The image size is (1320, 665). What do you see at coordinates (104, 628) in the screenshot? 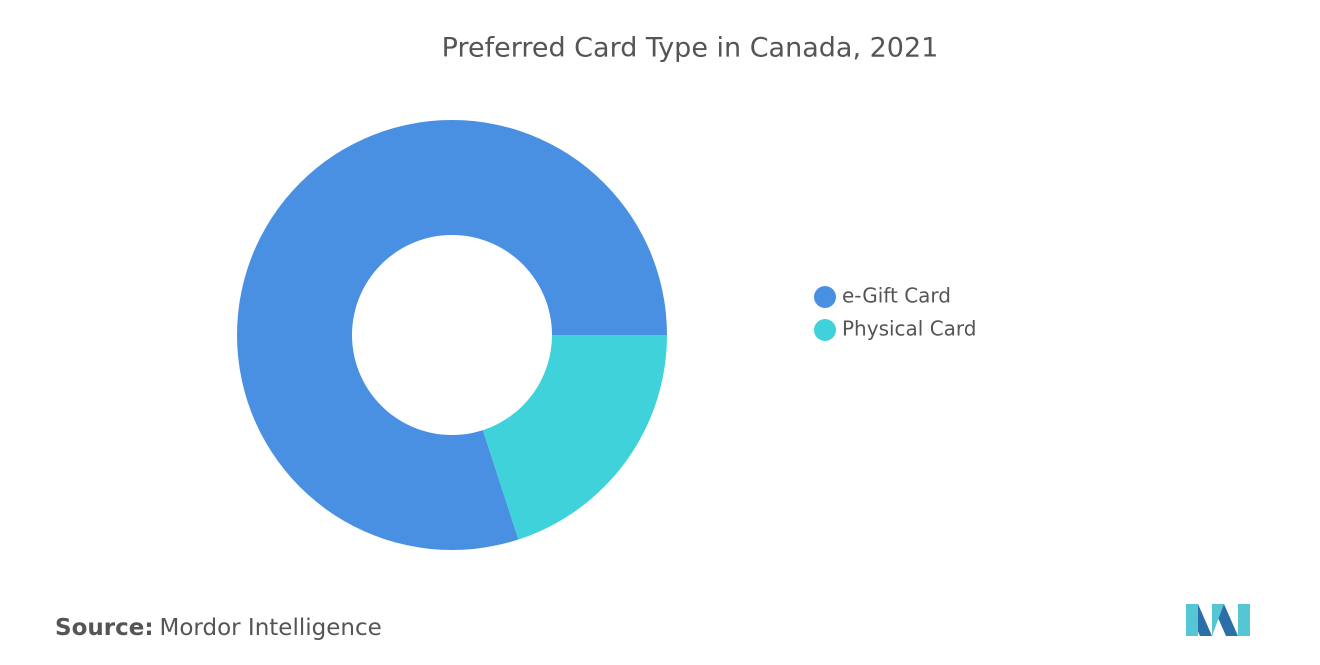
I see `source-label: Source:` at bounding box center [104, 628].